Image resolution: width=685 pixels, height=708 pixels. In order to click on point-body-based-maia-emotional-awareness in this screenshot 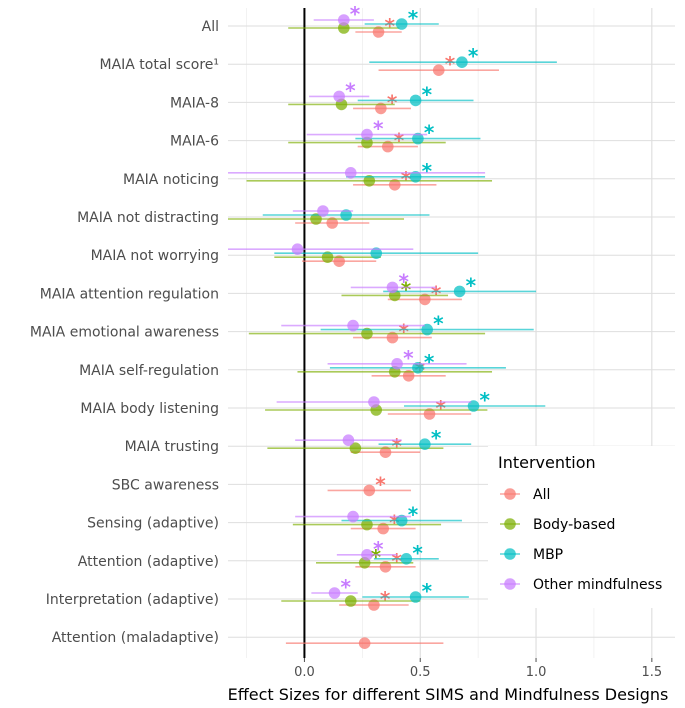, I will do `click(367, 333)`.